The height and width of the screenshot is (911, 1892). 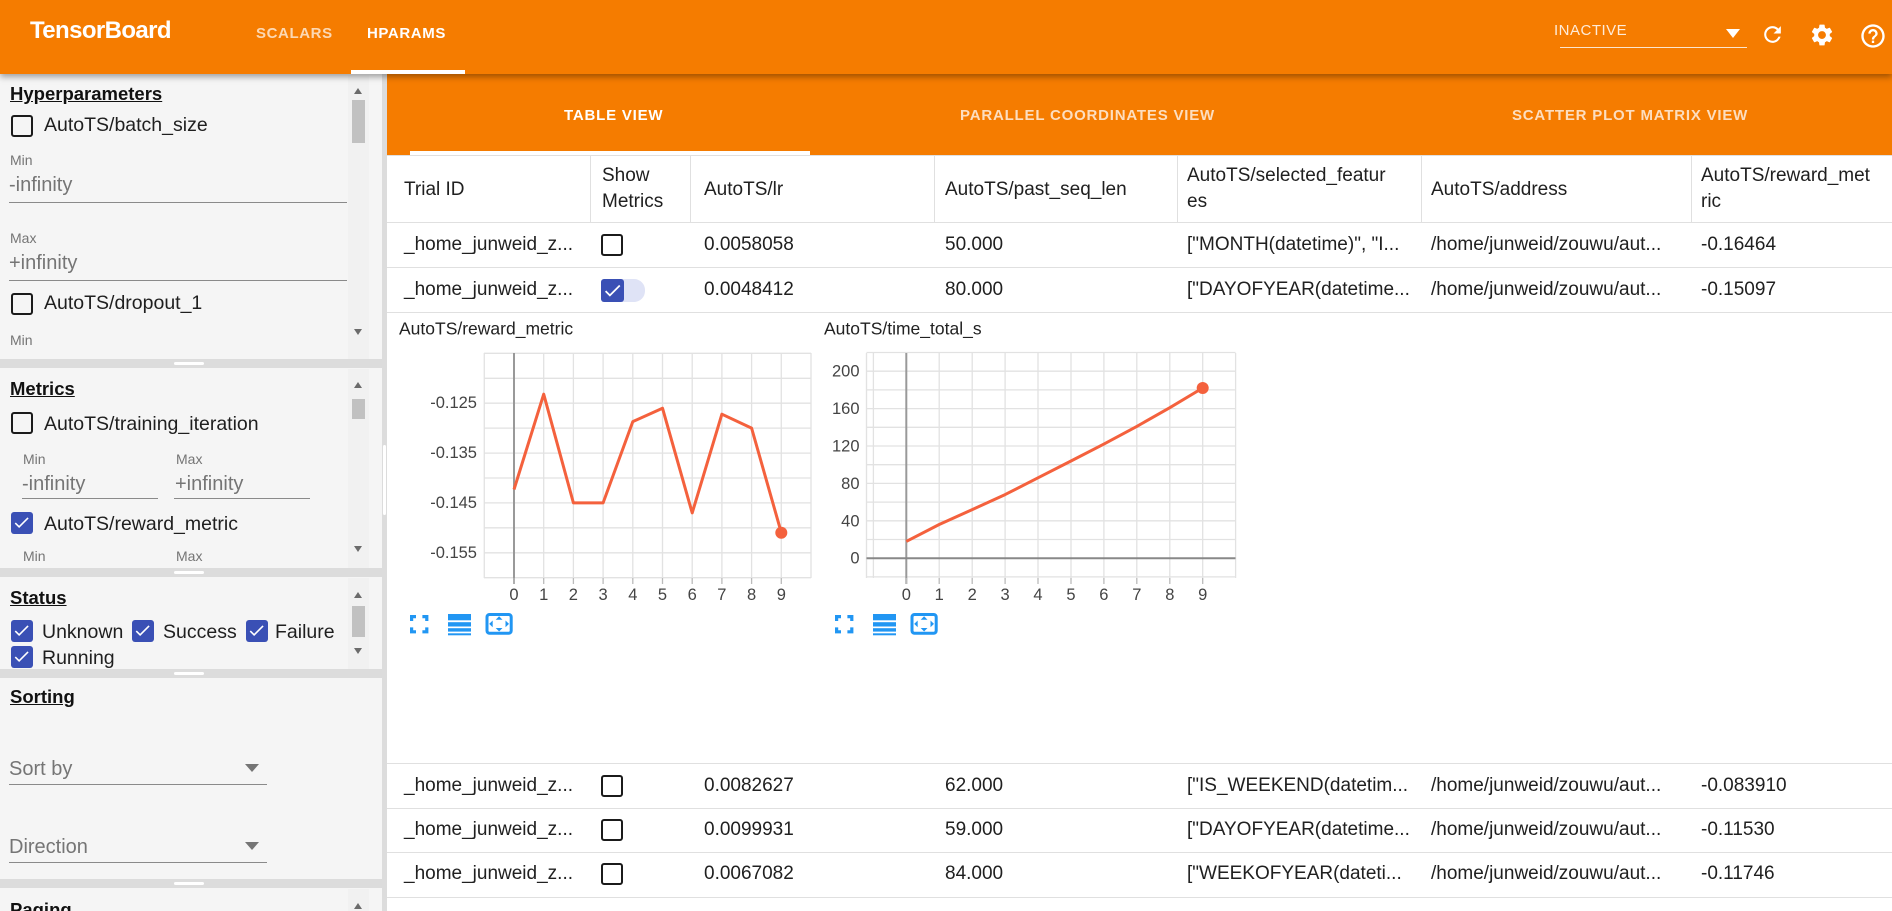 What do you see at coordinates (846, 372) in the screenshot?
I see `svg-text: 200` at bounding box center [846, 372].